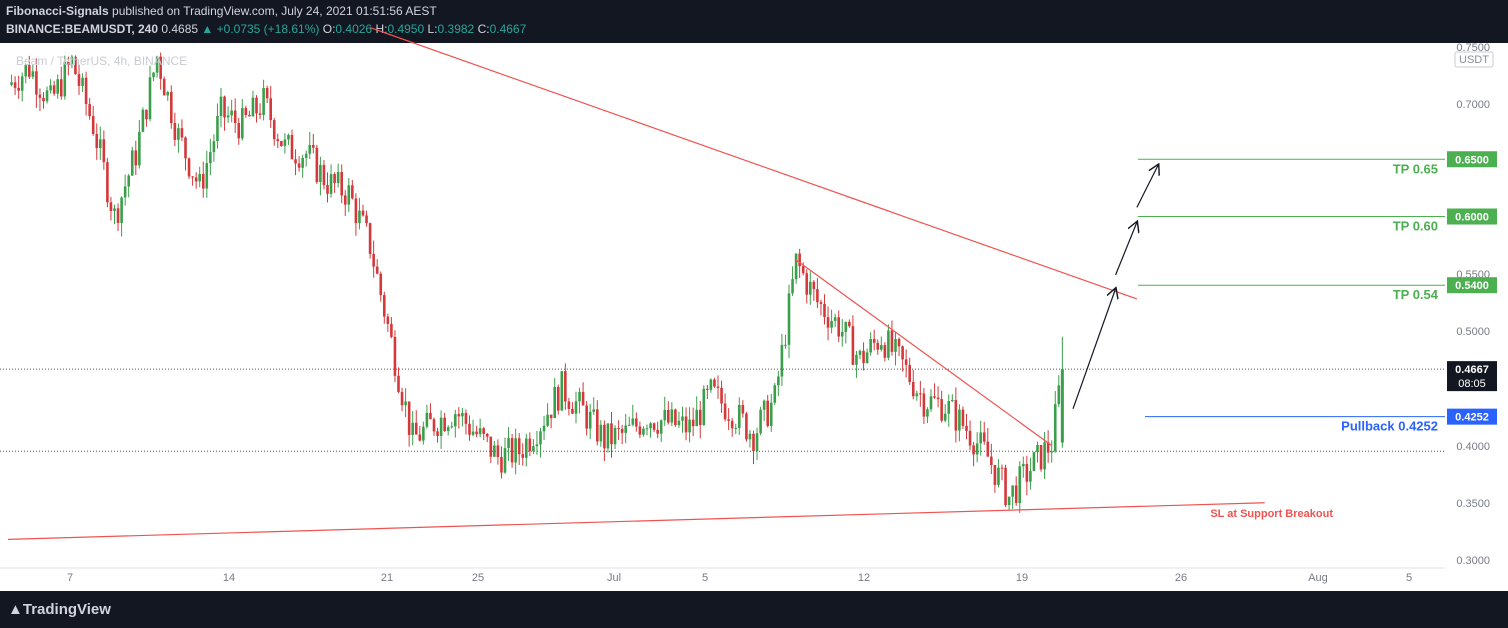 This screenshot has width=1508, height=628. Describe the element at coordinates (260, 29) in the screenshot. I see `price-change: ▲ +0.0735 (+18.61%)` at that location.